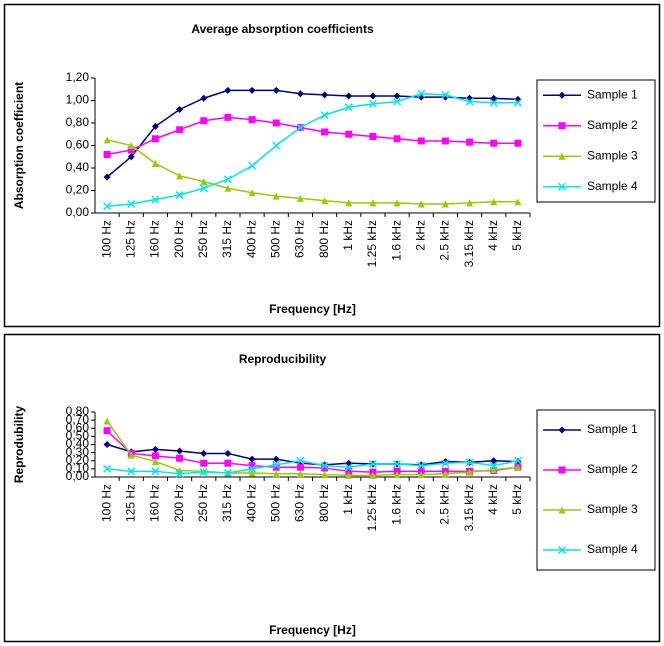  I want to click on y-axis-title: Reprodubility, so click(19, 445).